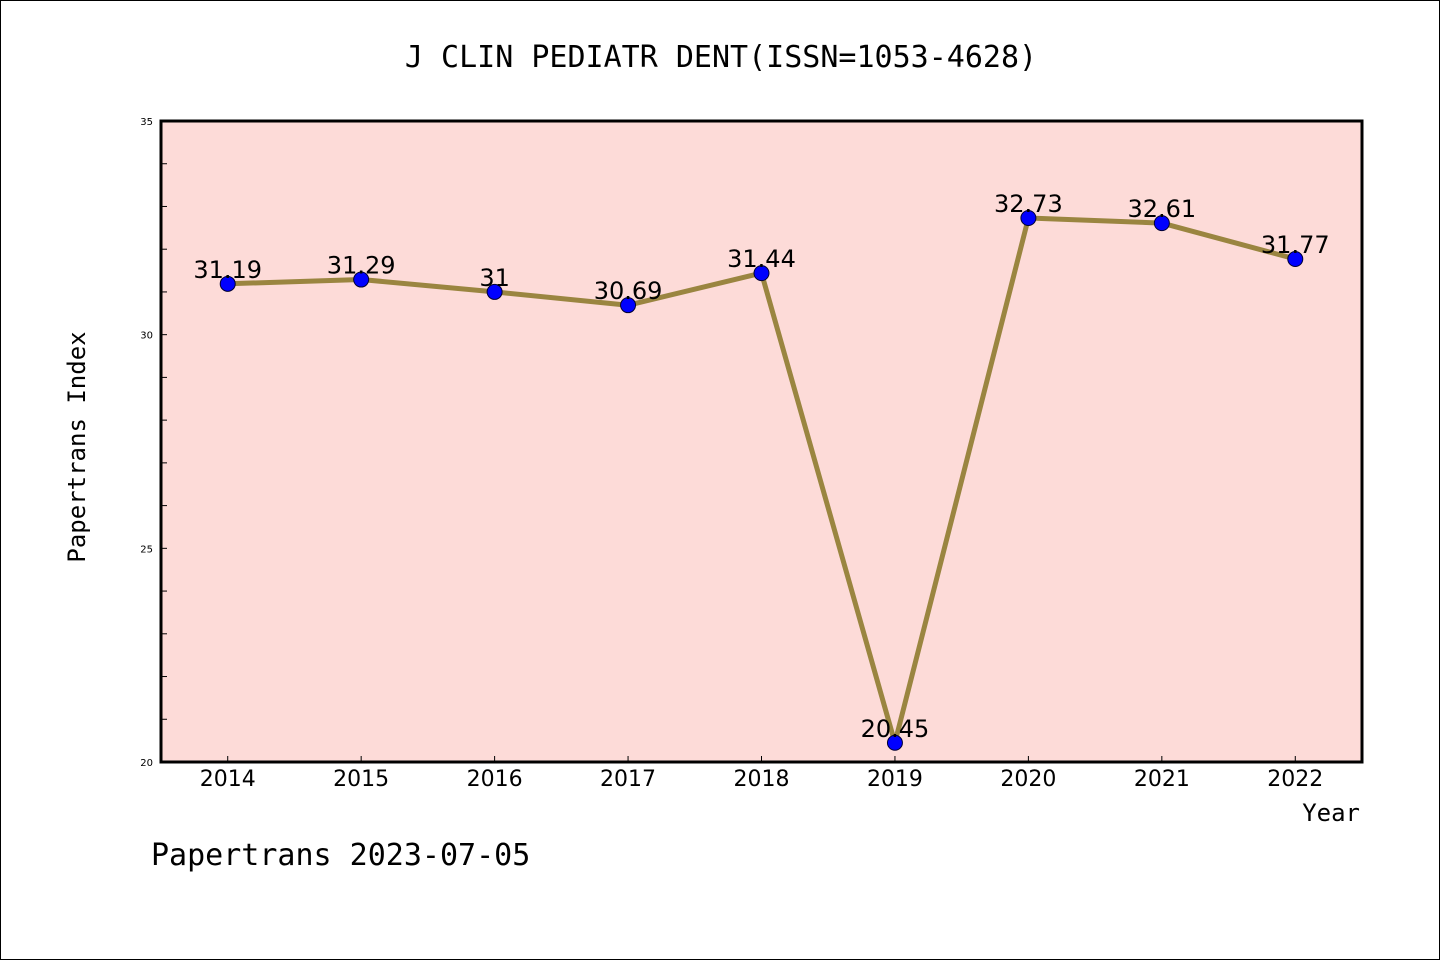 This screenshot has height=961, width=1440. What do you see at coordinates (762, 779) in the screenshot?
I see `x-tick-label: 2018` at bounding box center [762, 779].